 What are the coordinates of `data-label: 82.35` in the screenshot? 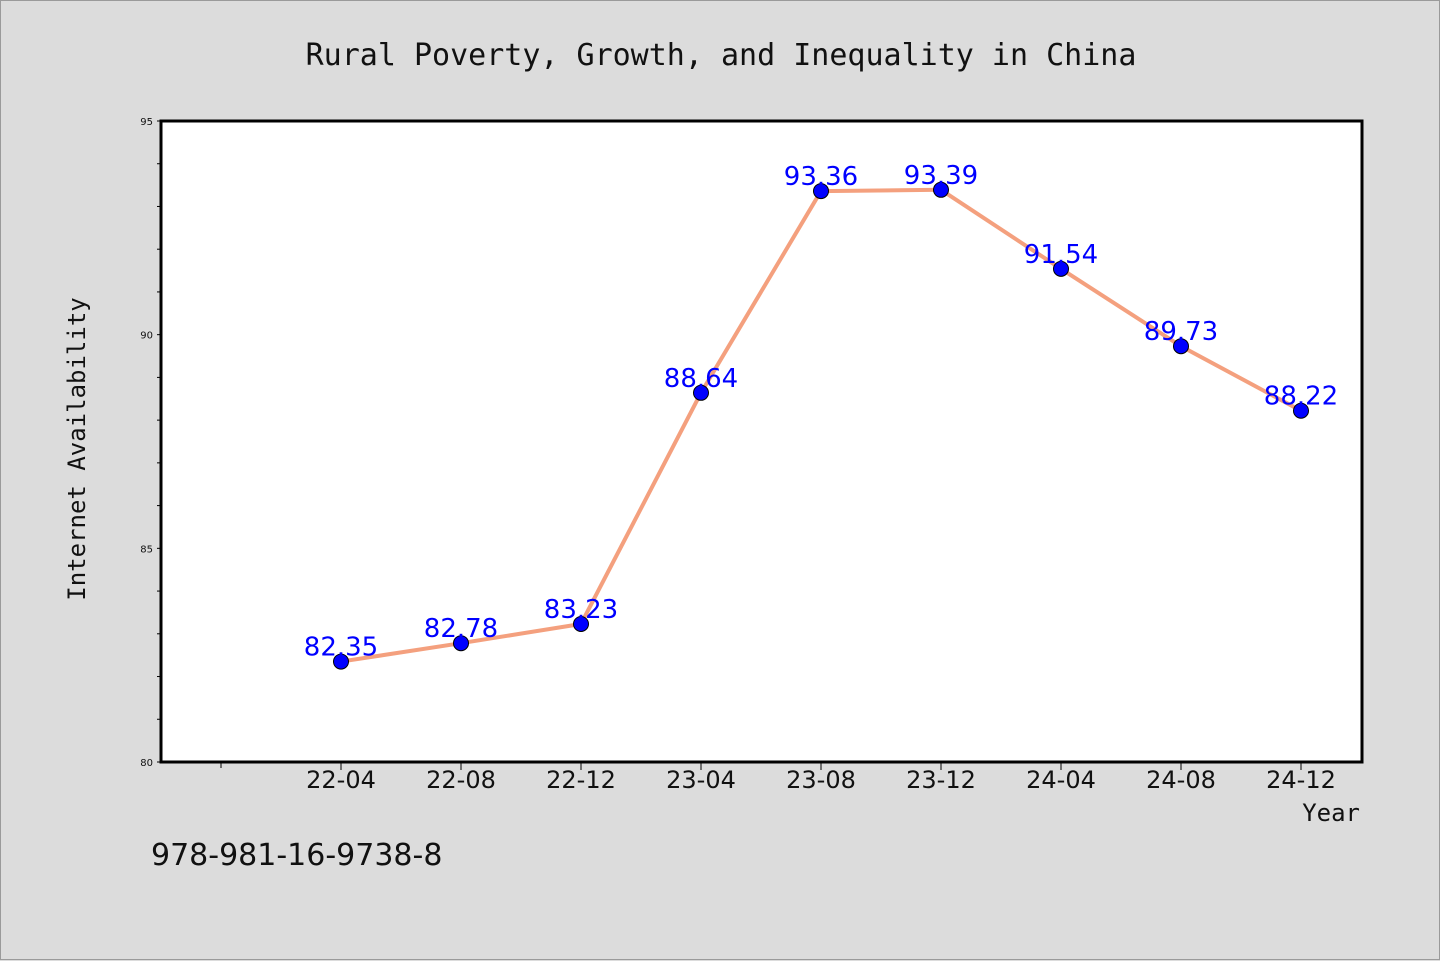 It's located at (341, 648).